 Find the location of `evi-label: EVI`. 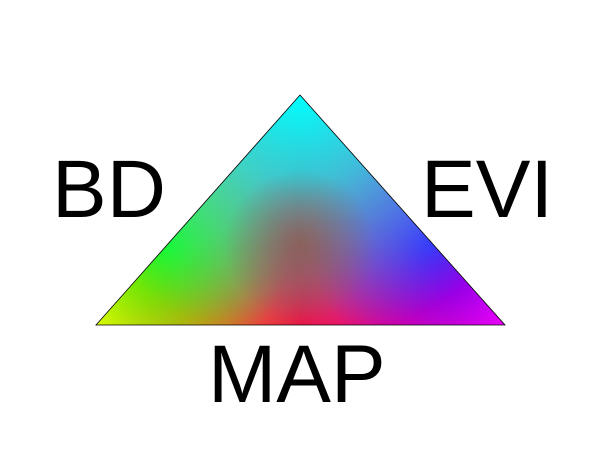

evi-label: EVI is located at coordinates (487, 189).